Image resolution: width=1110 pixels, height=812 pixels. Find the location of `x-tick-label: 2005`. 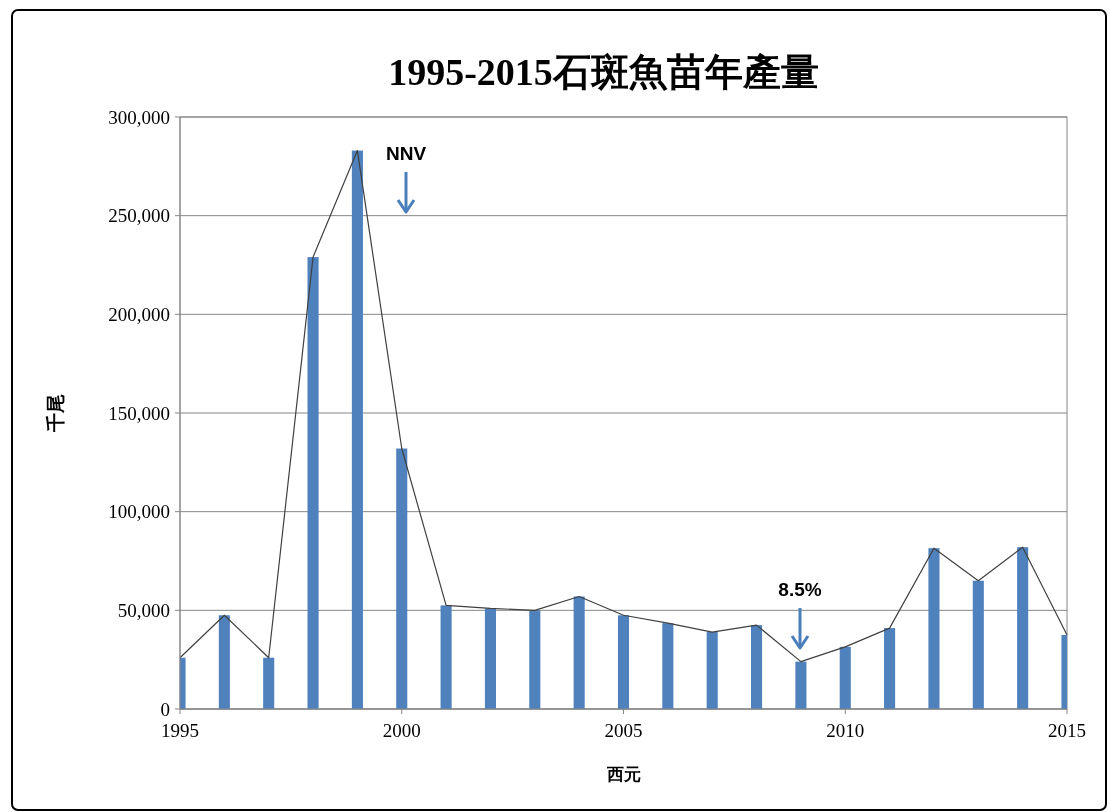

x-tick-label: 2005 is located at coordinates (623, 730).